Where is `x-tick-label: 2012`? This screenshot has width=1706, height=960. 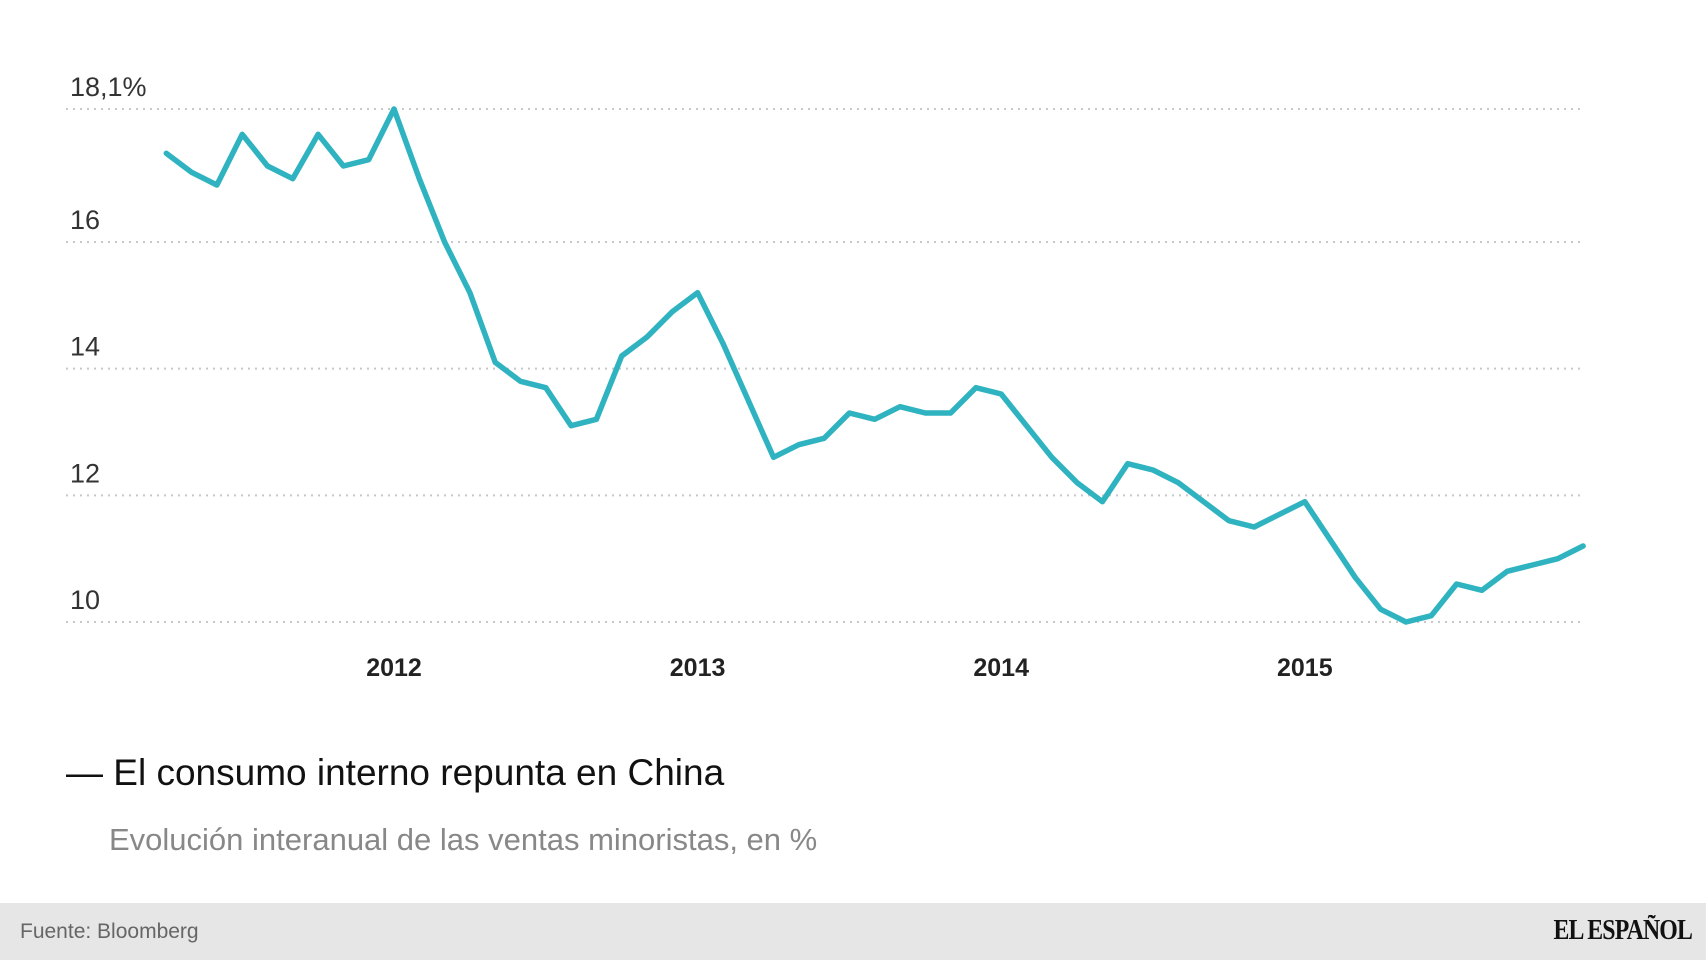
x-tick-label: 2012 is located at coordinates (394, 668).